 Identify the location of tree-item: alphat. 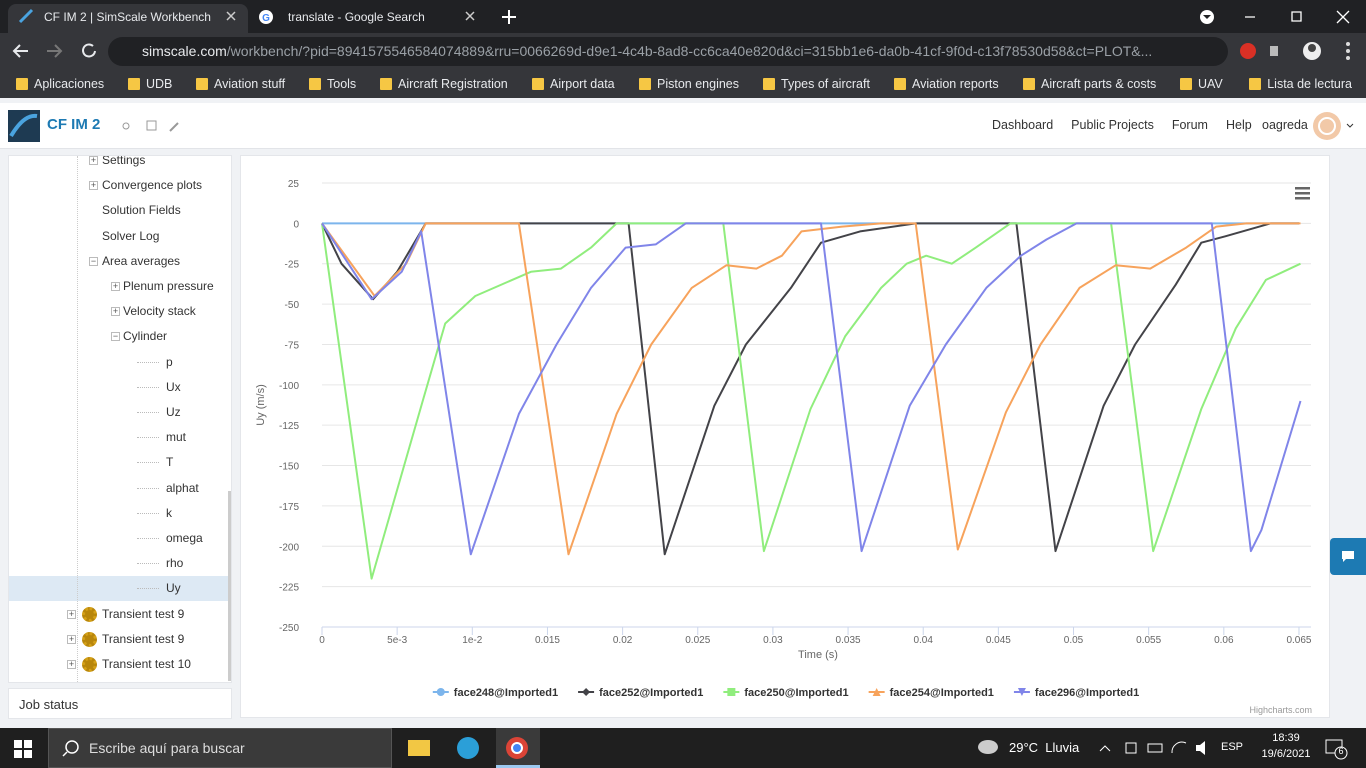
(120, 488).